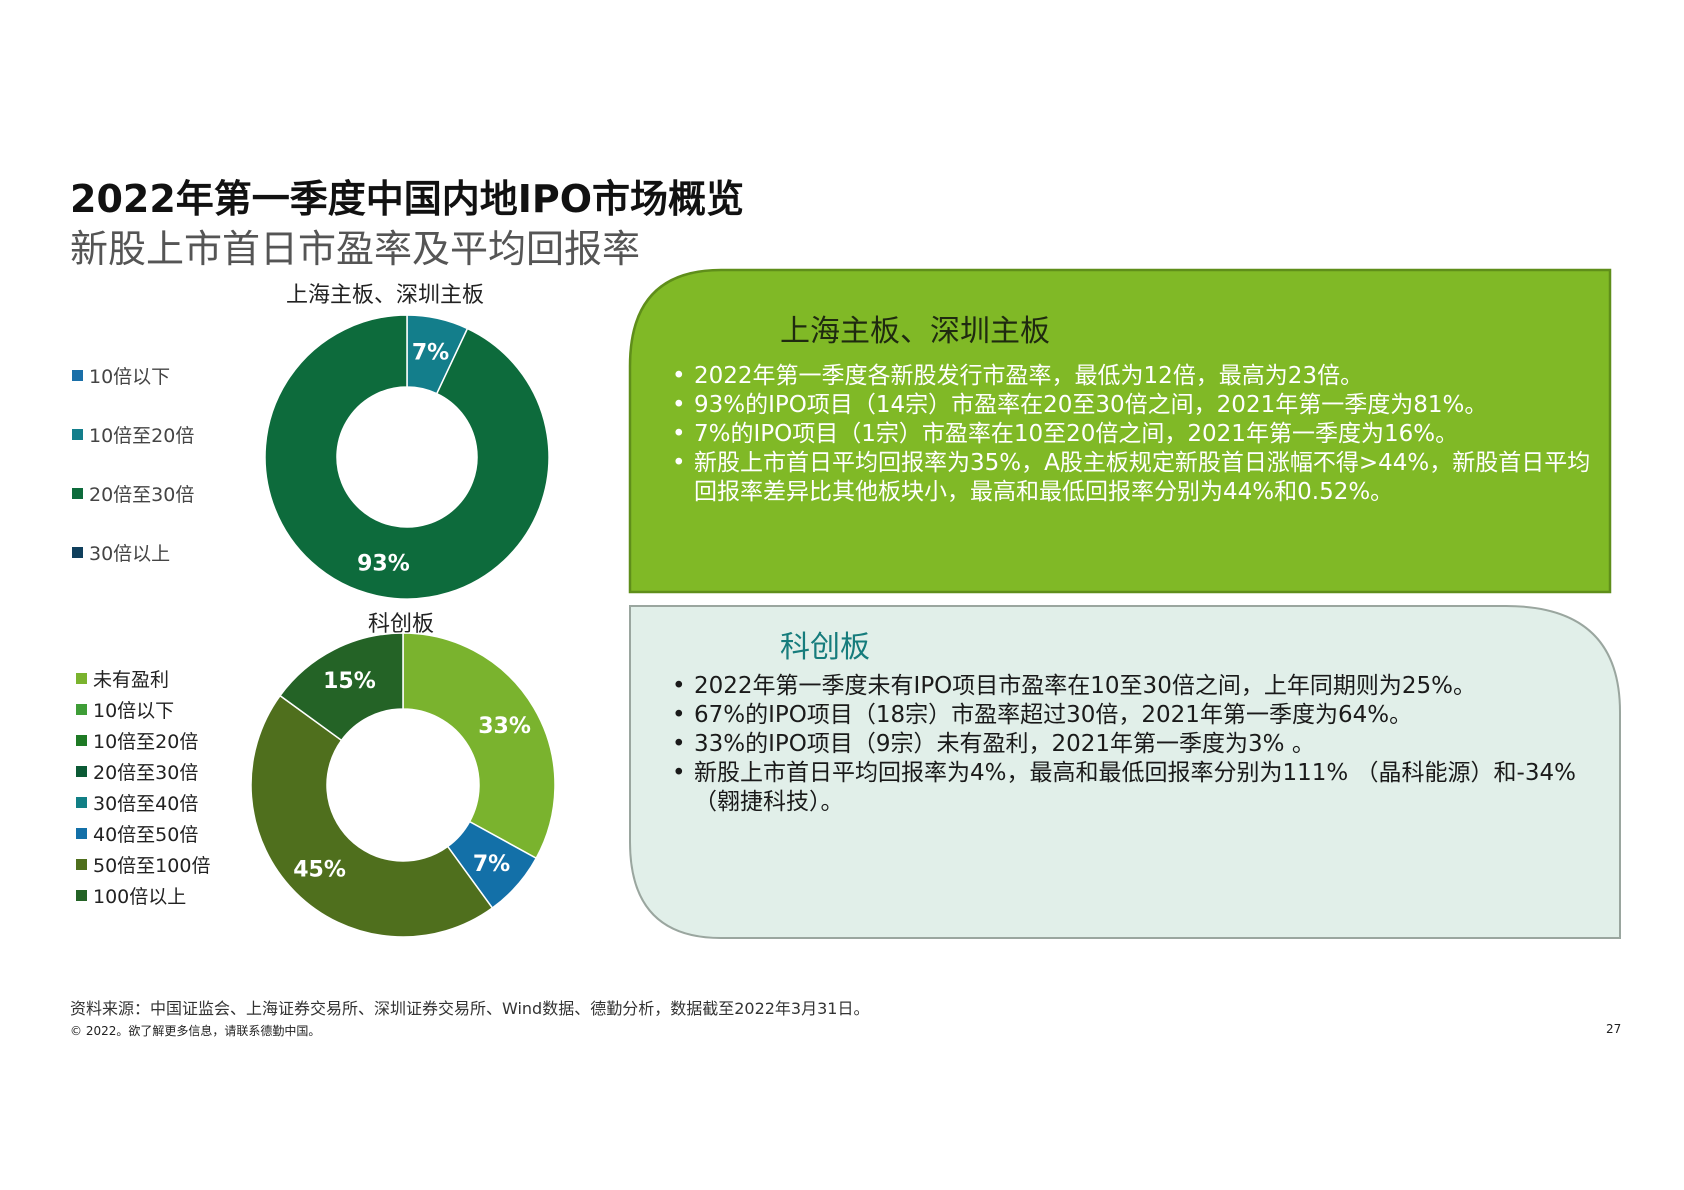 The height and width of the screenshot is (1190, 1684). Describe the element at coordinates (825, 647) in the screenshot. I see `box2-title: 科创板` at that location.